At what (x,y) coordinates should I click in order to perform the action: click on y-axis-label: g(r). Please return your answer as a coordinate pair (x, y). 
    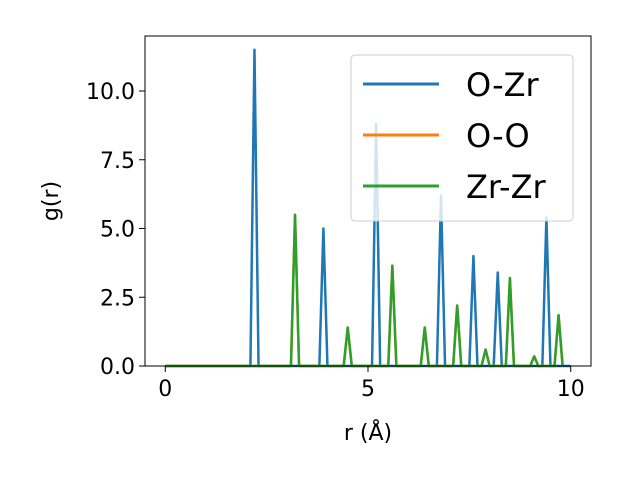
    Looking at the image, I should click on (51, 201).